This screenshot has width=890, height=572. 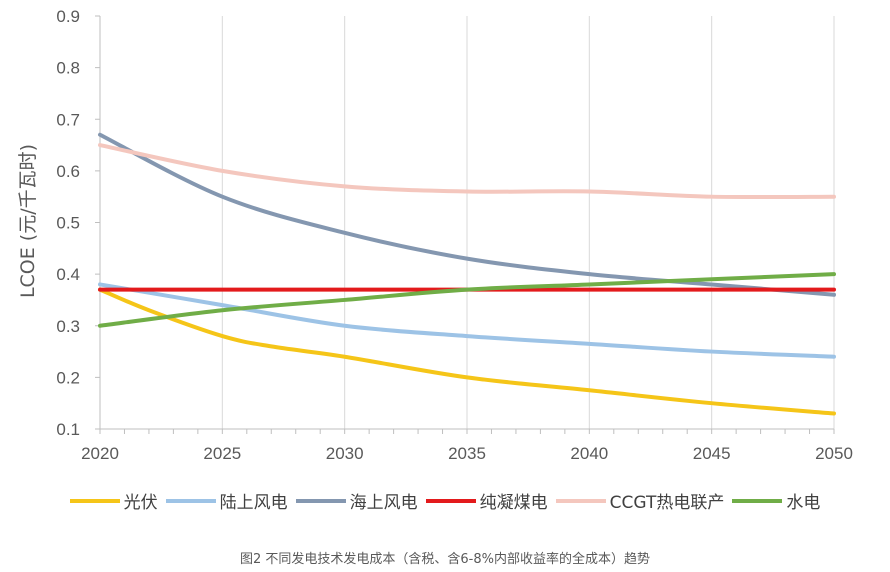 What do you see at coordinates (667, 503) in the screenshot?
I see `legend-label: CCGT热电联产` at bounding box center [667, 503].